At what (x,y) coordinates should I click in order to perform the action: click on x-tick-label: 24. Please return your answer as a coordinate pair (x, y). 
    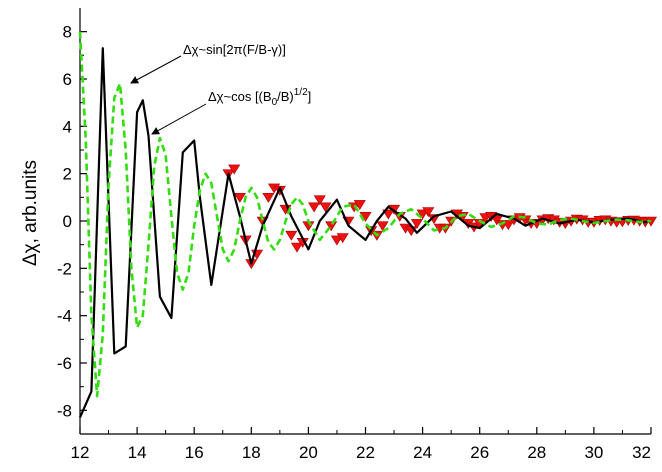
    Looking at the image, I should click on (422, 452).